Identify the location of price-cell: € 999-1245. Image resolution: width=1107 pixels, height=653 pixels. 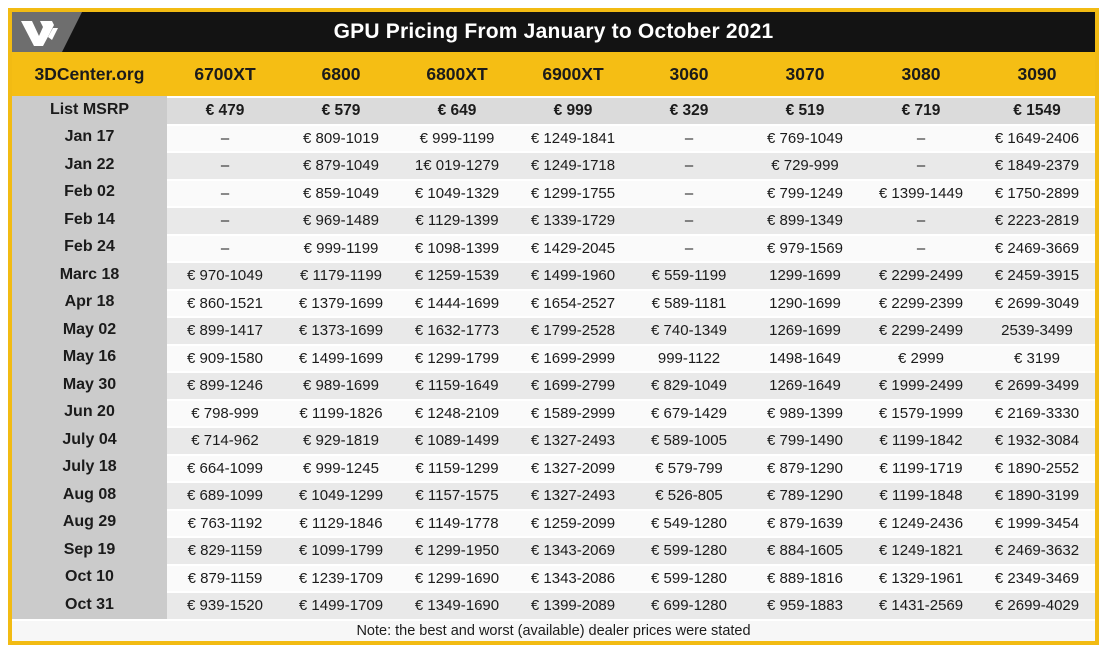
(341, 467).